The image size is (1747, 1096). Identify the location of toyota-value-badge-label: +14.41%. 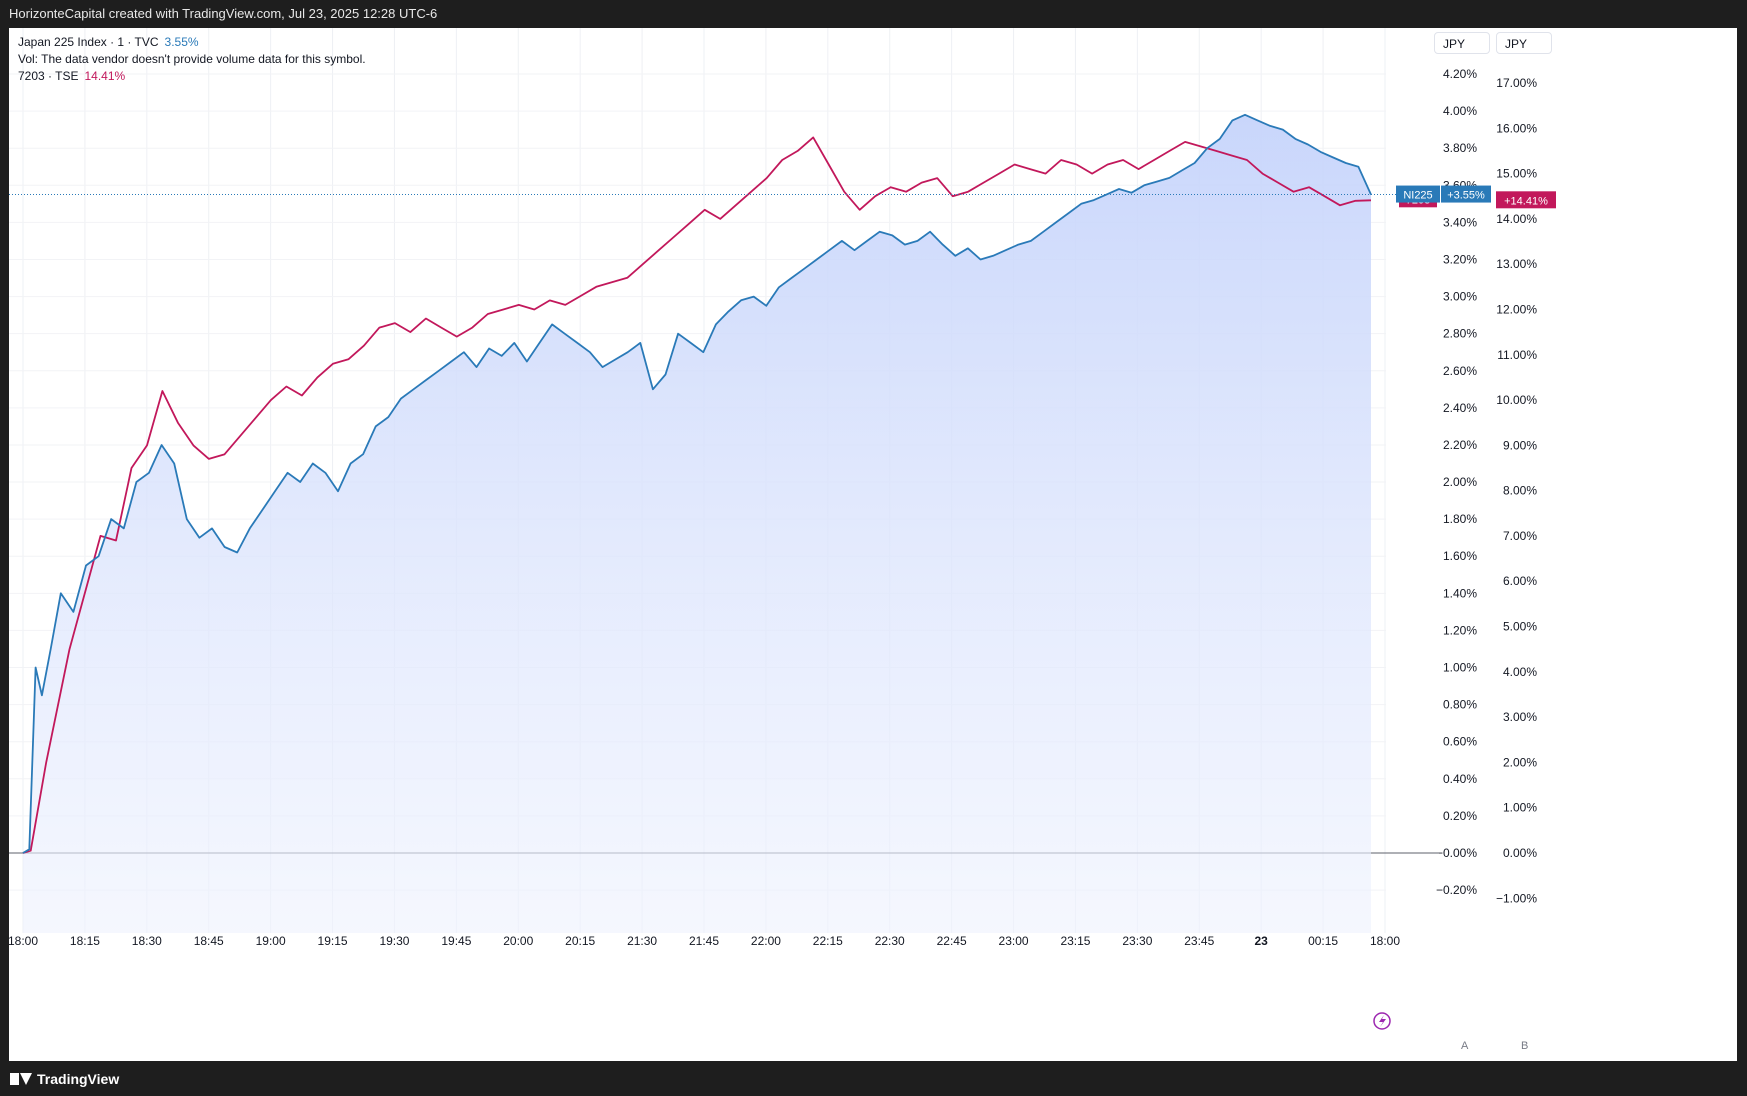
(1526, 201).